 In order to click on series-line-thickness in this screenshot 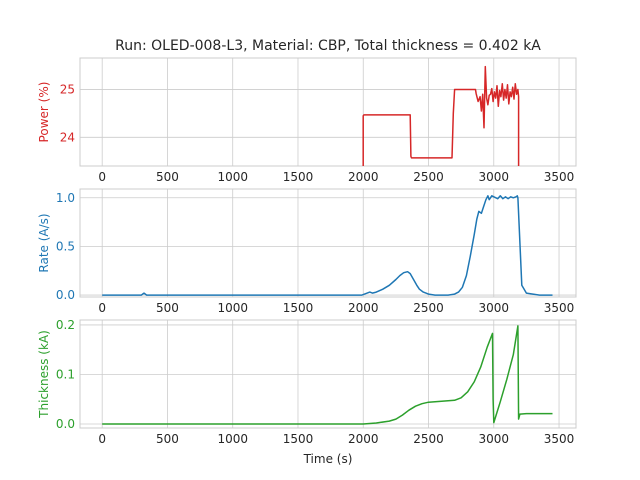, I will do `click(327, 375)`.